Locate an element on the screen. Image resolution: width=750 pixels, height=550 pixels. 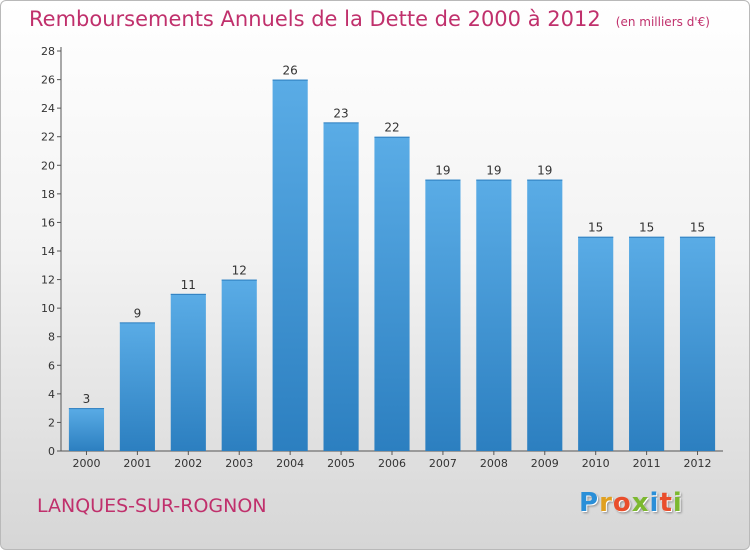
y-tick-label: 26 is located at coordinates (48, 80).